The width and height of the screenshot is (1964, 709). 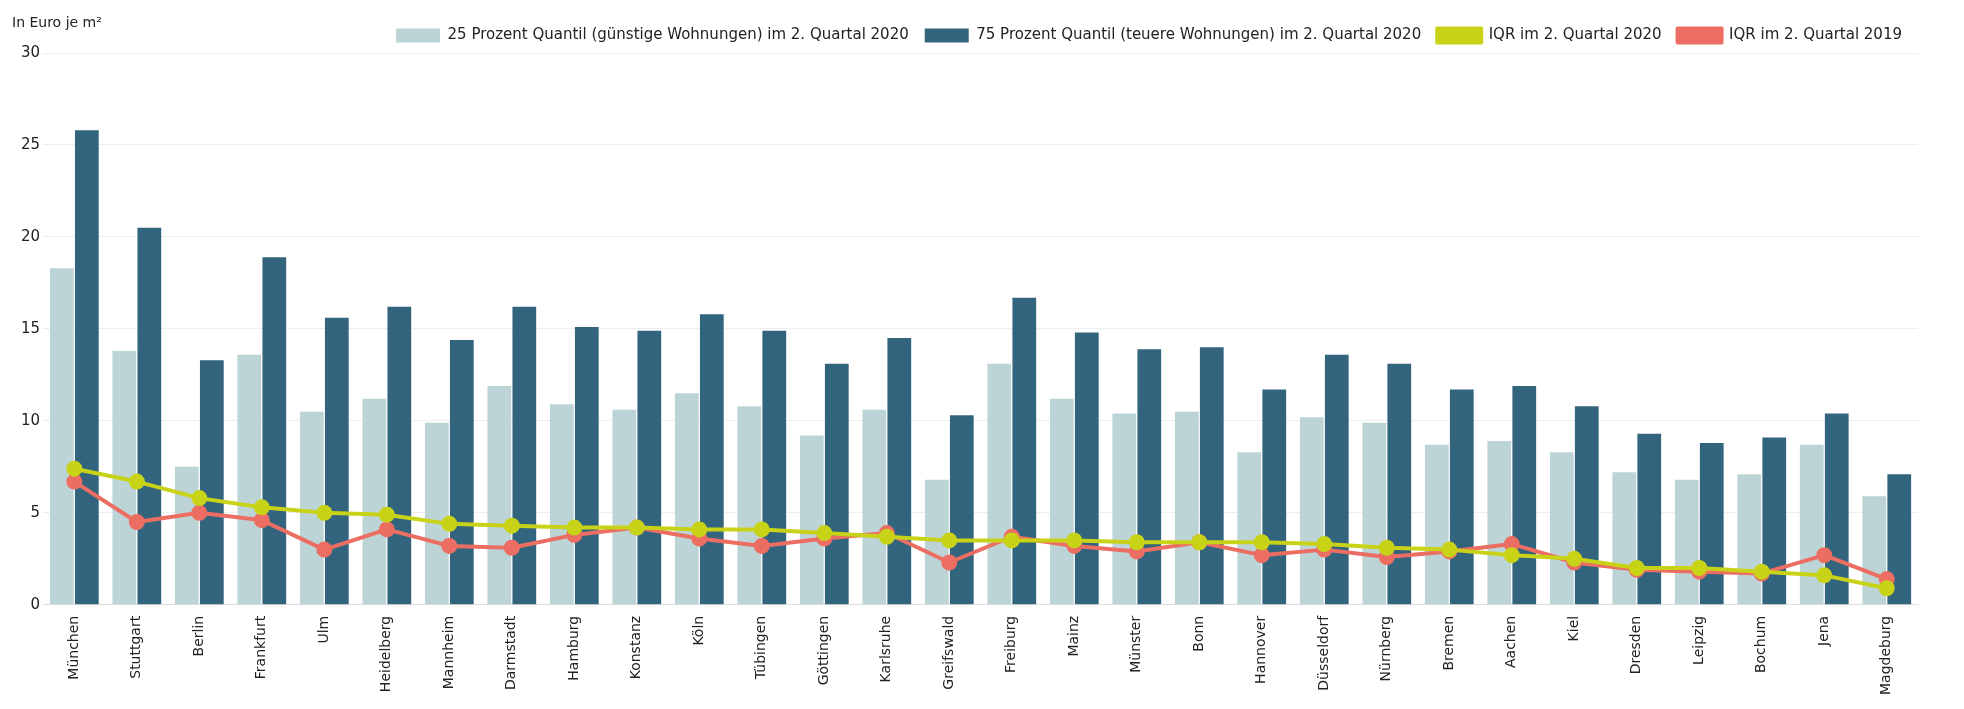 What do you see at coordinates (1322, 652) in the screenshot?
I see `x-tick-label: Düsseldorf` at bounding box center [1322, 652].